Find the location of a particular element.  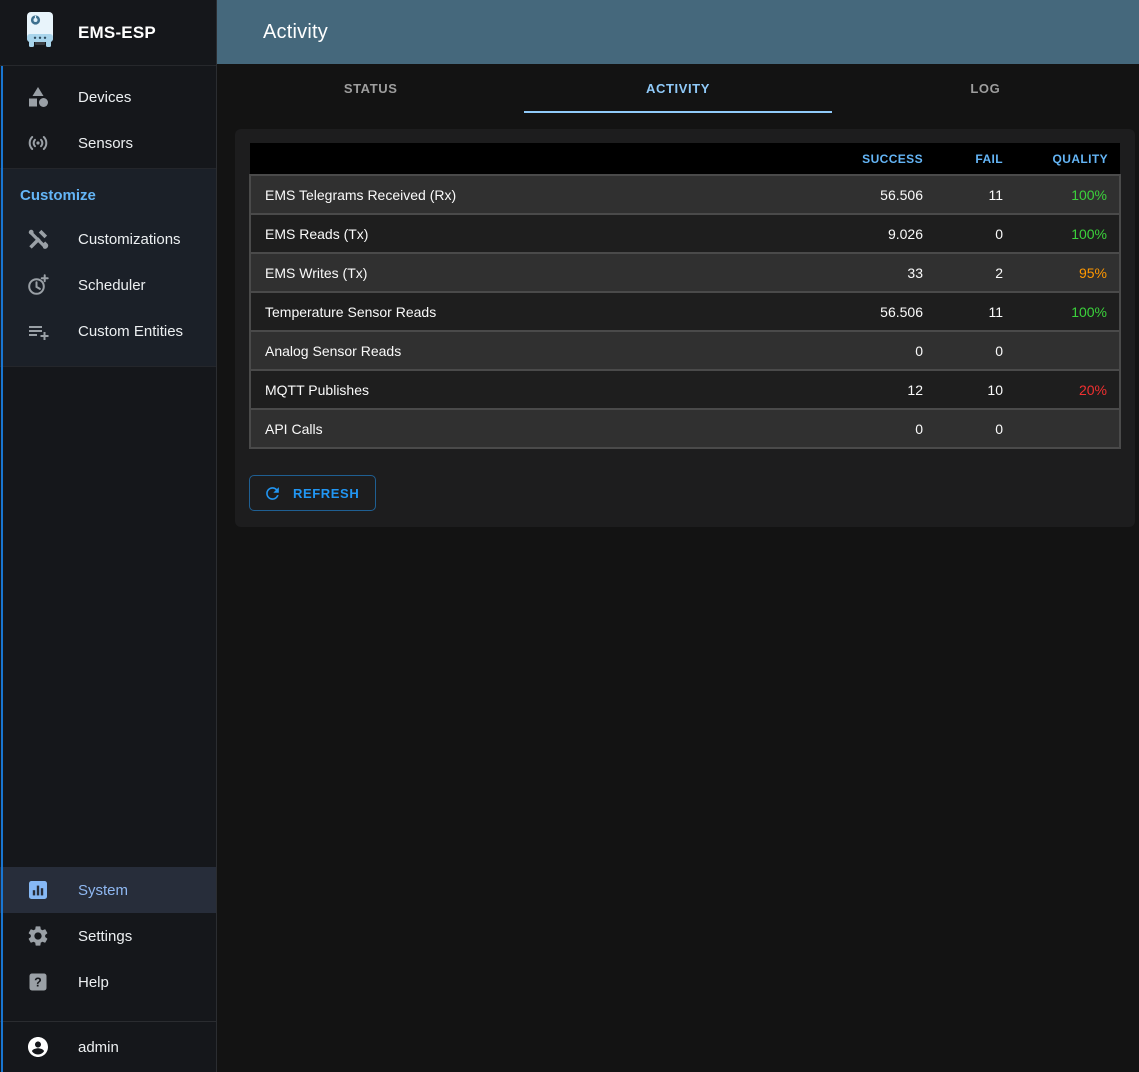

tab-activity: ACTIVITY is located at coordinates (678, 88).